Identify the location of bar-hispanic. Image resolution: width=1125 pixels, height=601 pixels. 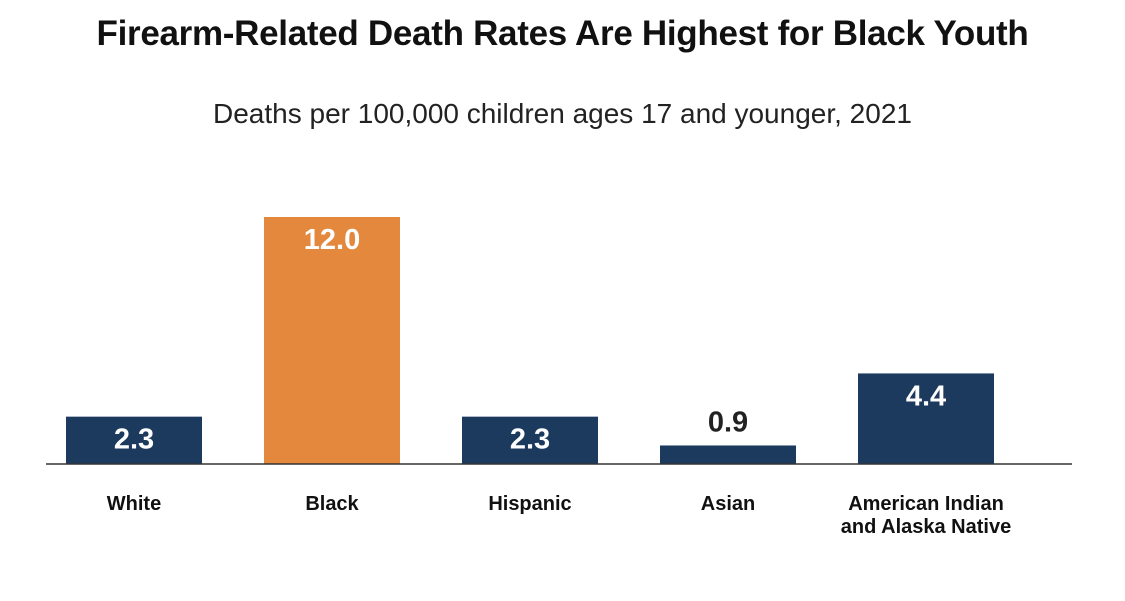
(530, 440).